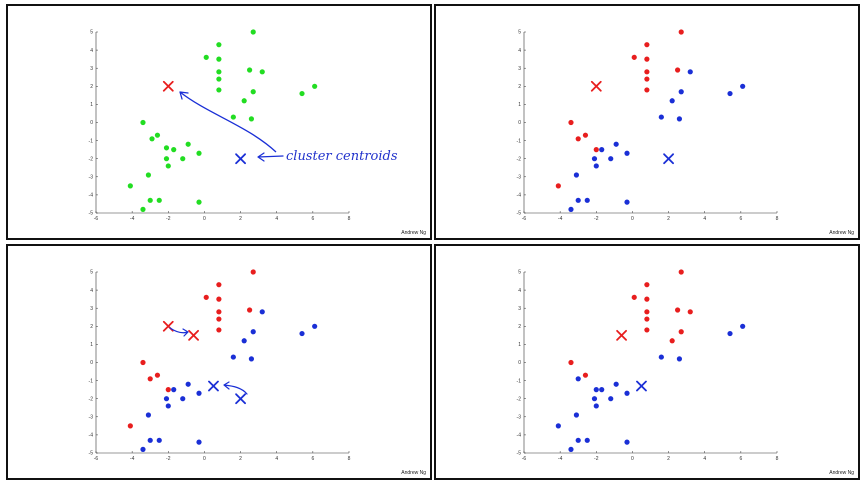 The image size is (862, 485). Describe the element at coordinates (519, 273) in the screenshot. I see `y-tick-label: 5` at that location.